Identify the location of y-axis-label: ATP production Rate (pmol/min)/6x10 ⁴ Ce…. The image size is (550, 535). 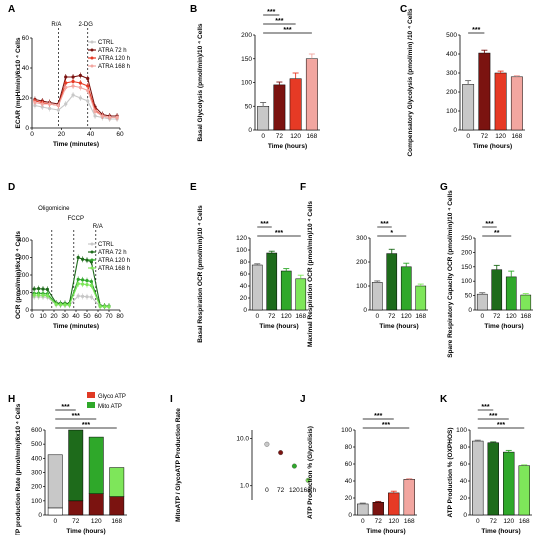
(18, 469).